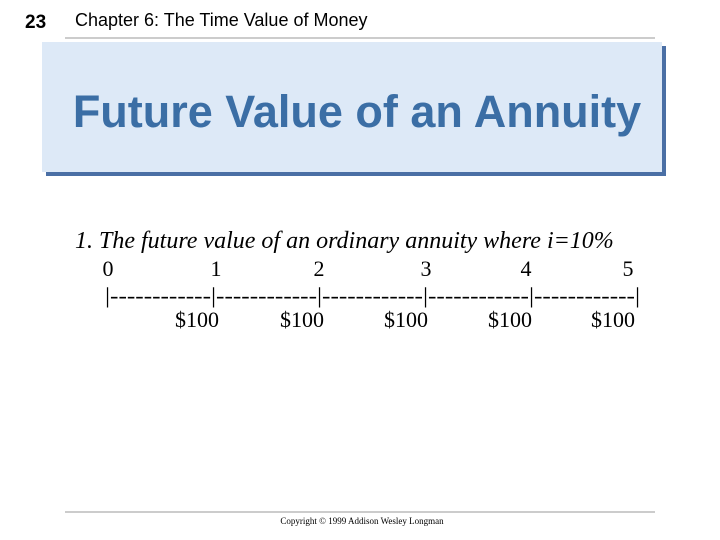  I want to click on chapter-header: Chapter 6: The Time Value of Money, so click(221, 20).